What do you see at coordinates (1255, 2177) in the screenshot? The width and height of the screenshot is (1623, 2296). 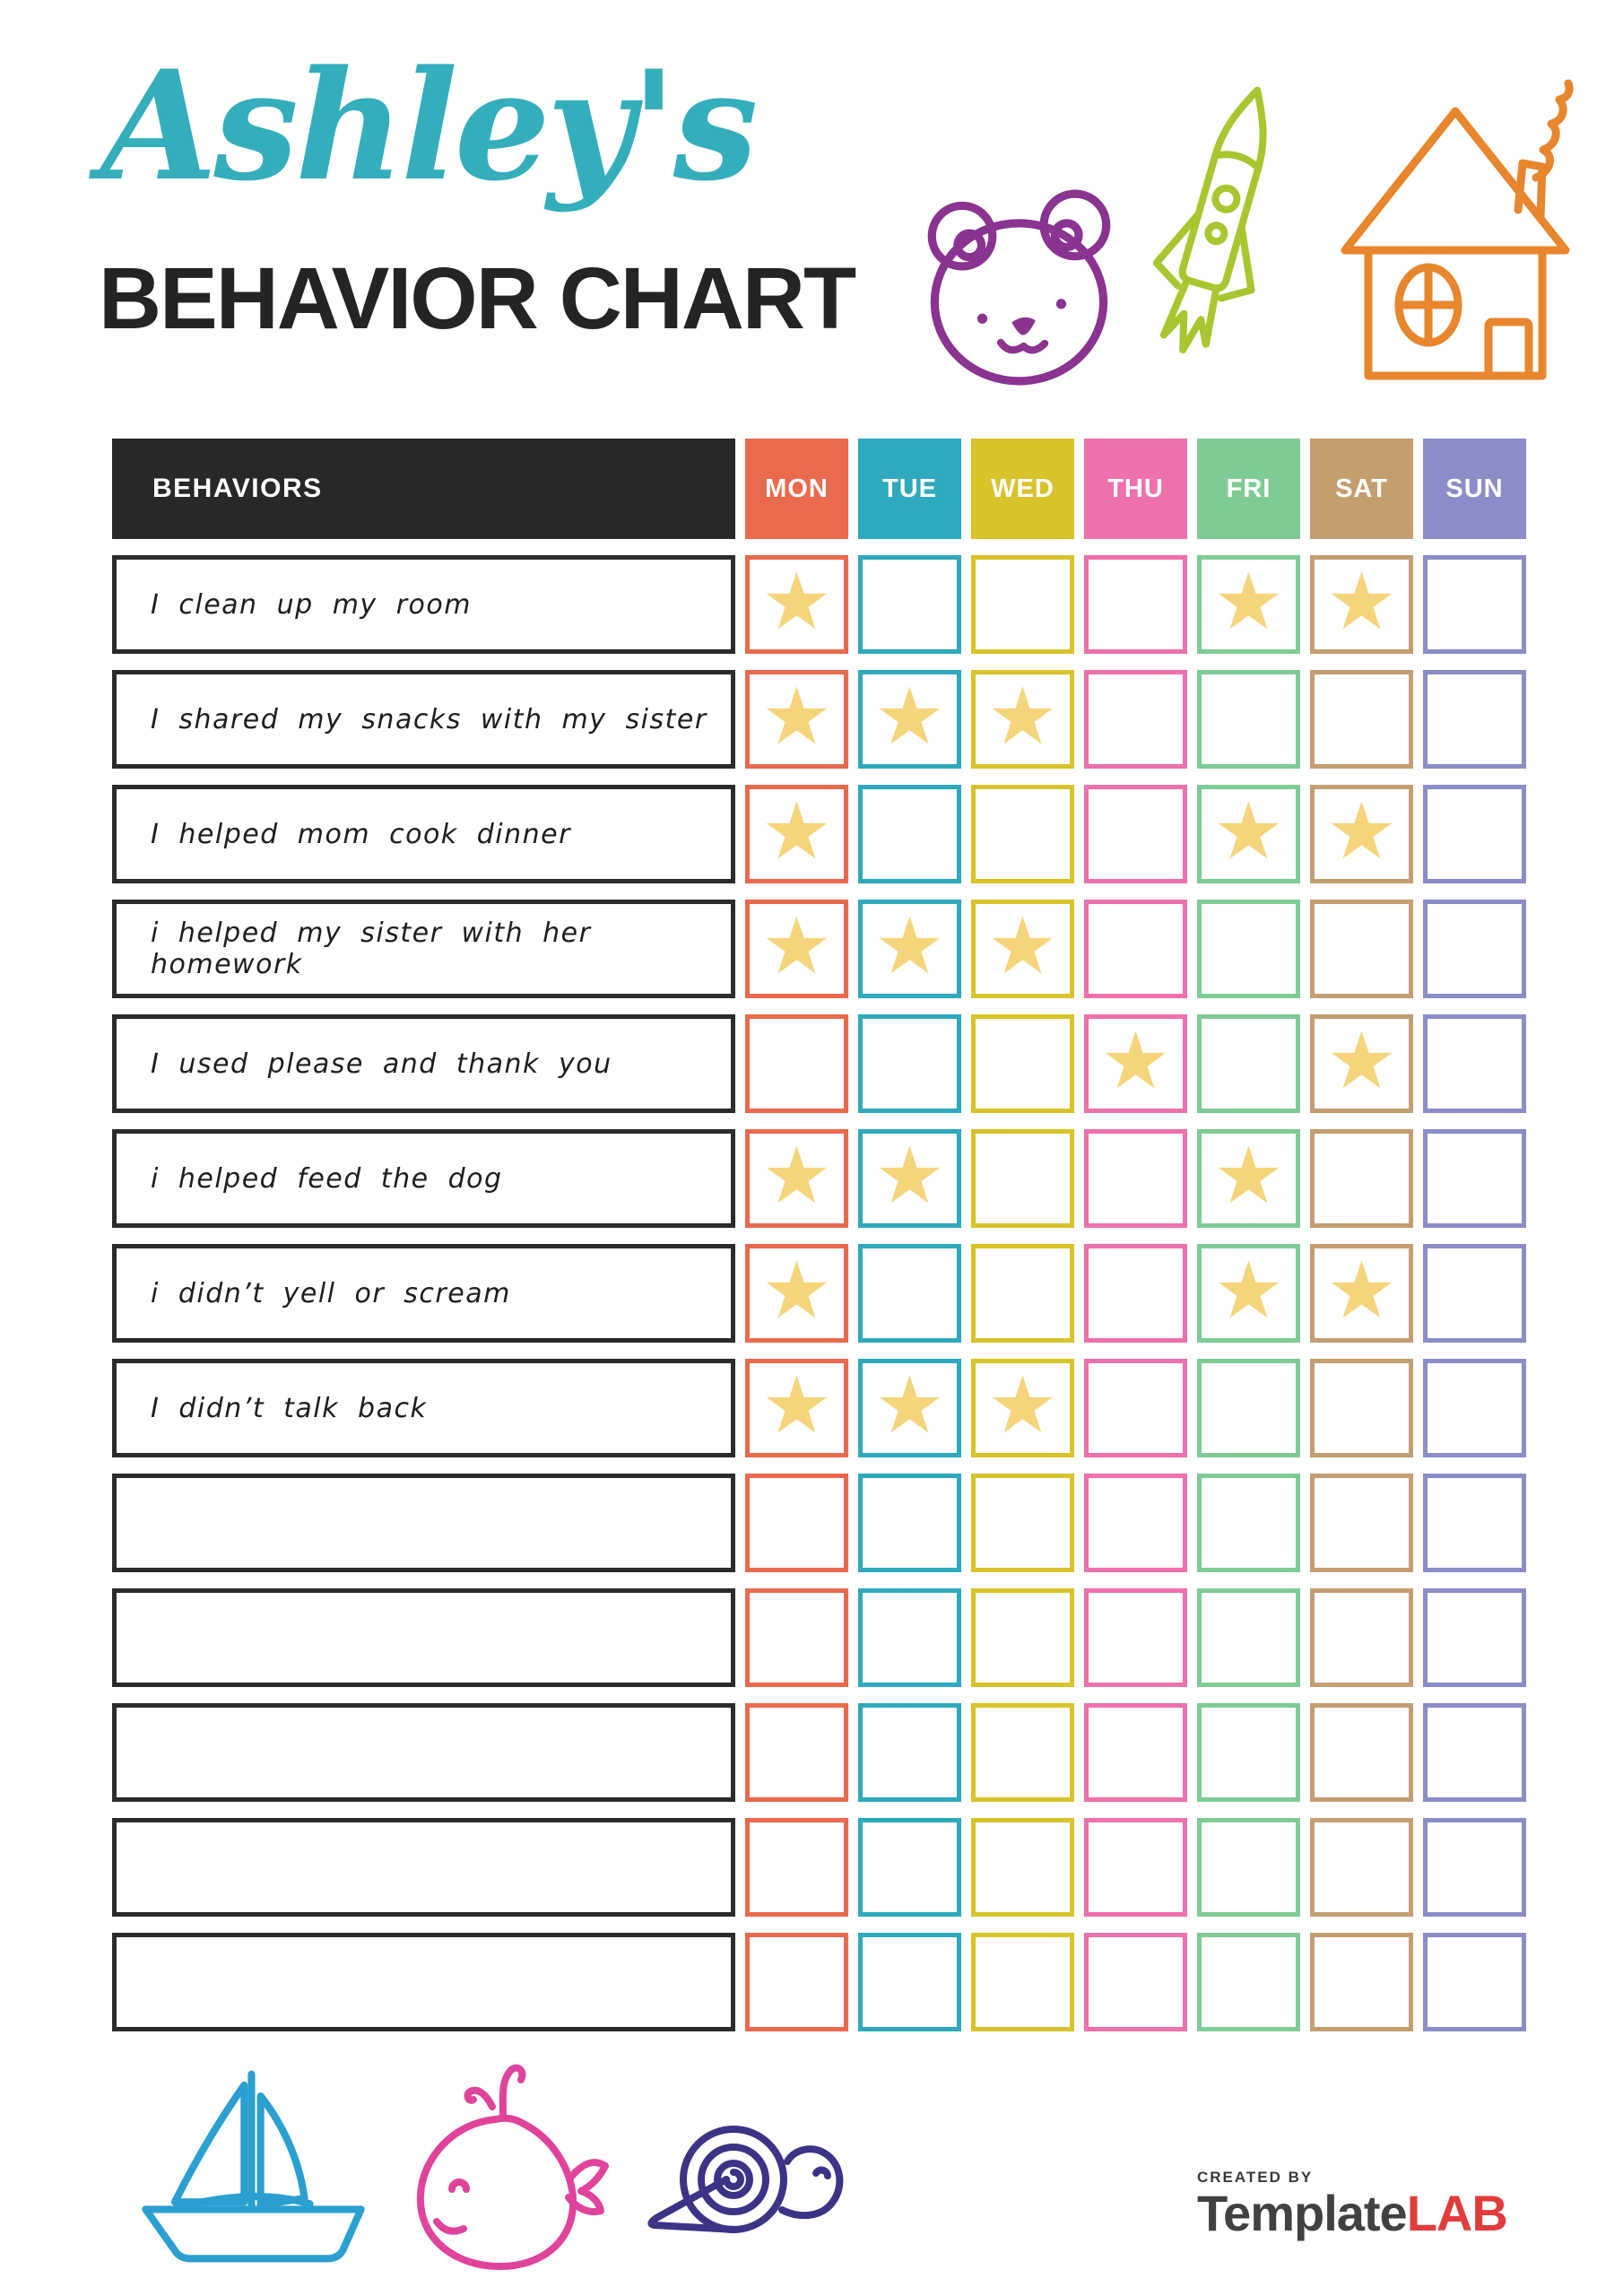 I see `created-by-label: CREATED BY` at bounding box center [1255, 2177].